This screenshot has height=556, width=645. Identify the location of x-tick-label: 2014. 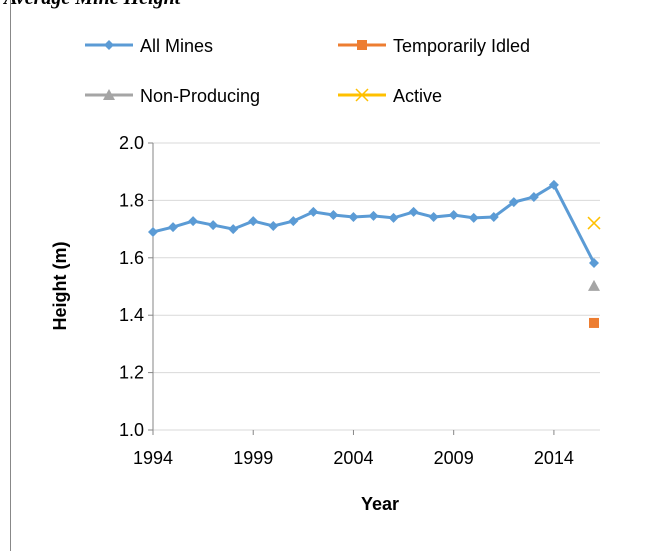
(554, 458).